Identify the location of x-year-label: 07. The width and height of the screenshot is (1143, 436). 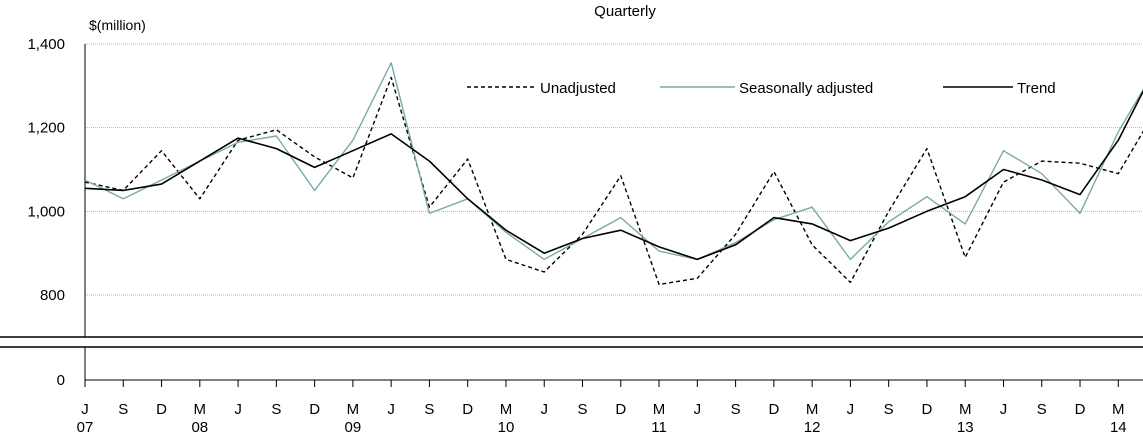
(85, 427).